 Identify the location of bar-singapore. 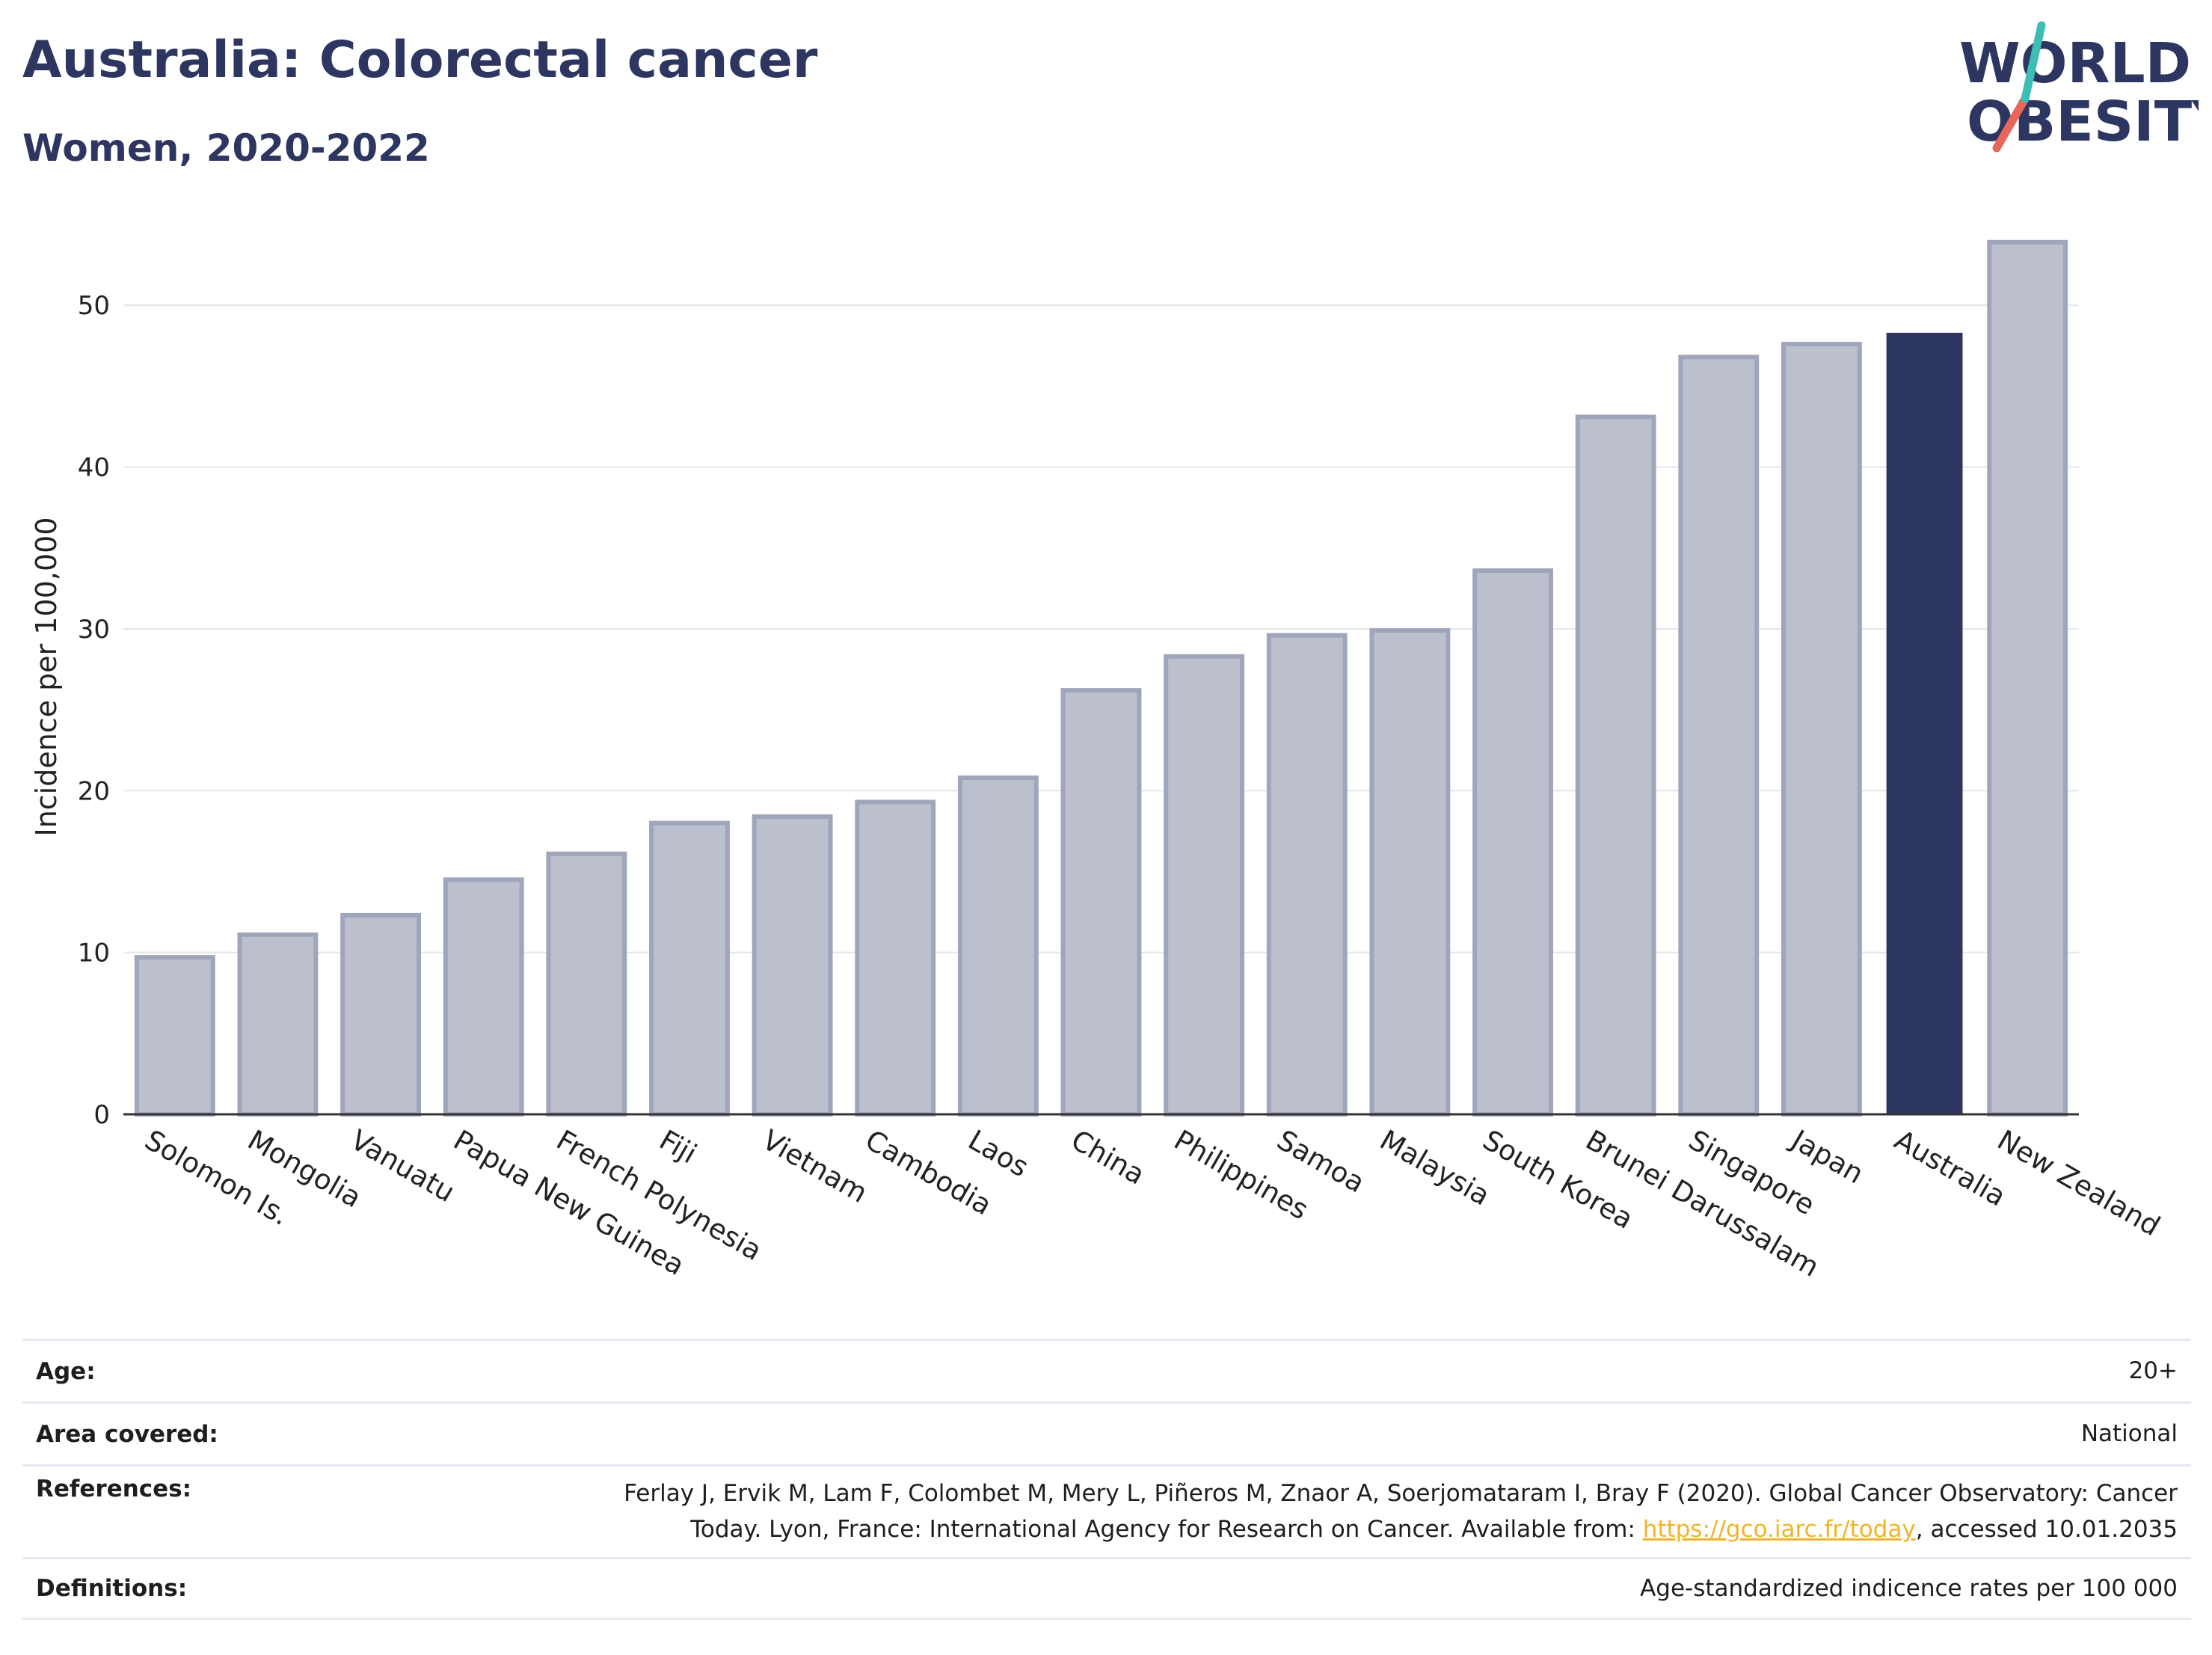
(1719, 735).